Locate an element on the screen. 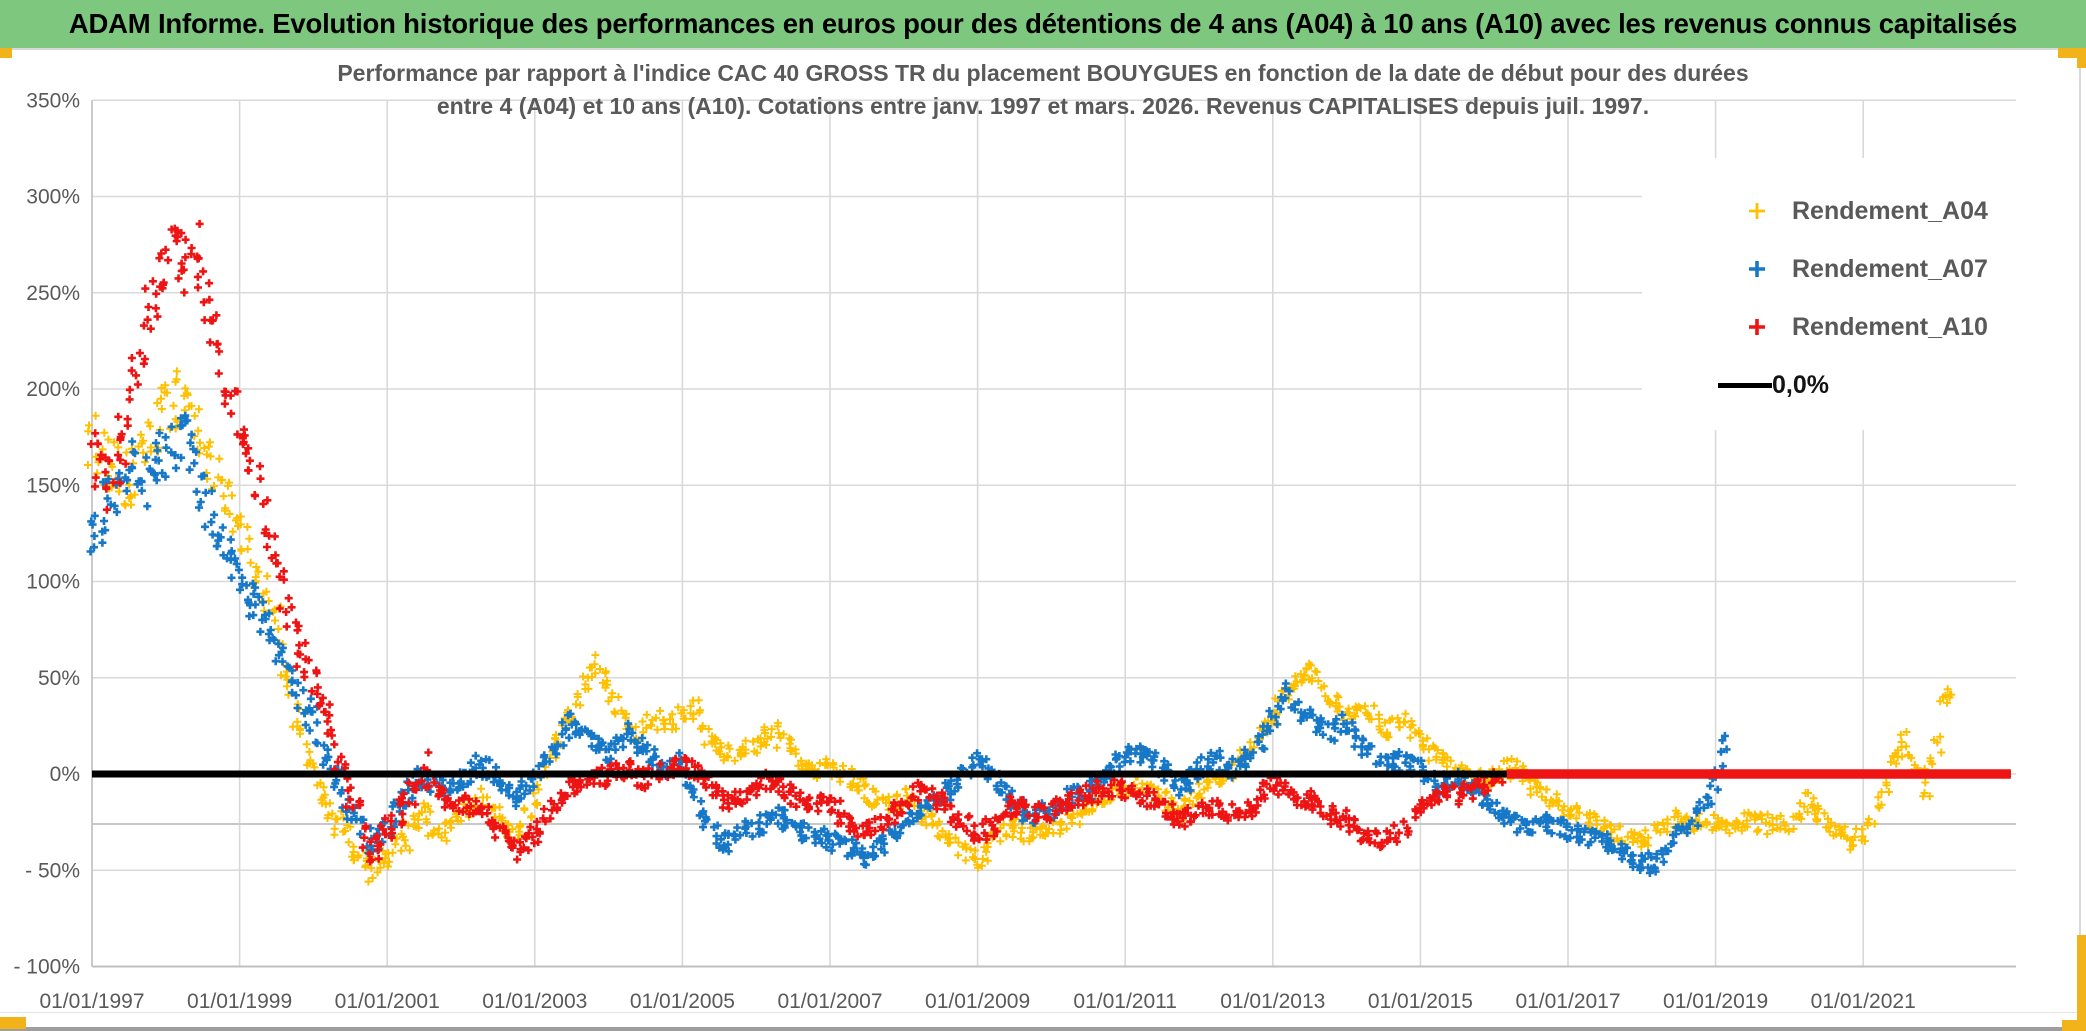 This screenshot has width=2086, height=1031. x-axis-tick-label: 01/01/2001 is located at coordinates (387, 1001).